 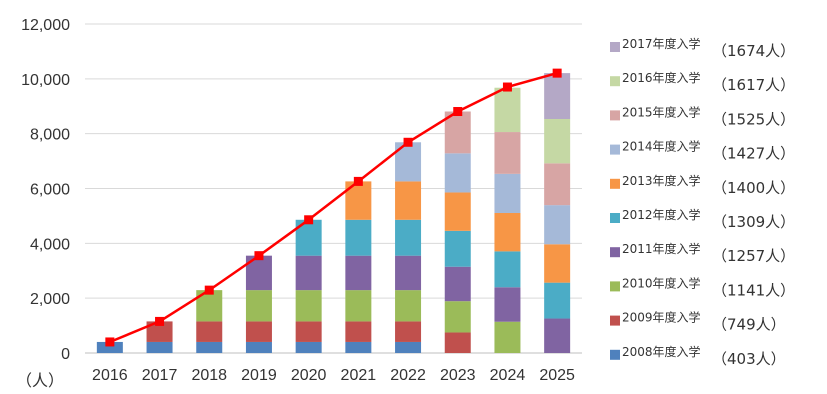 What do you see at coordinates (50, 190) in the screenshot?
I see `y-tick-label: 6,000` at bounding box center [50, 190].